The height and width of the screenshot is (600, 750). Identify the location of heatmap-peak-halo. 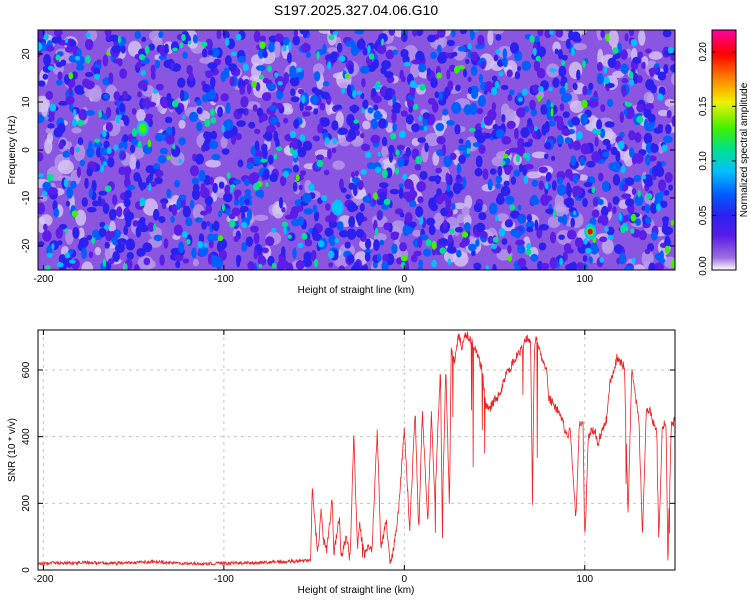
(337, 207).